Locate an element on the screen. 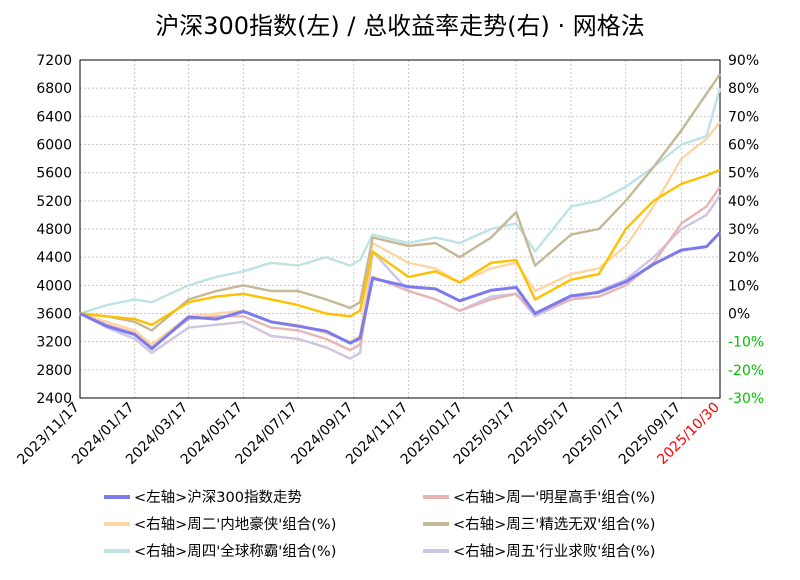 The width and height of the screenshot is (800, 580). left-tick-label: 3200 is located at coordinates (54, 343).